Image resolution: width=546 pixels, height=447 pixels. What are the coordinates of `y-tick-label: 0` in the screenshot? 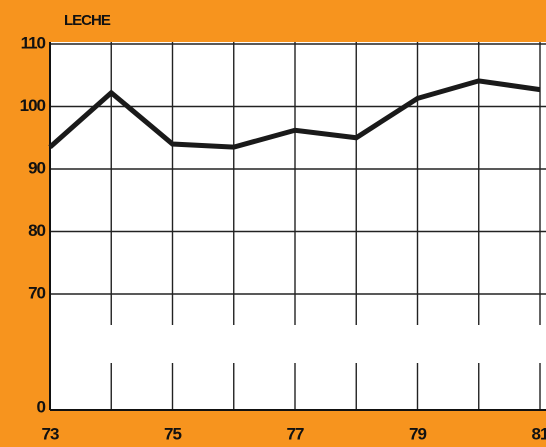 It's located at (41, 406).